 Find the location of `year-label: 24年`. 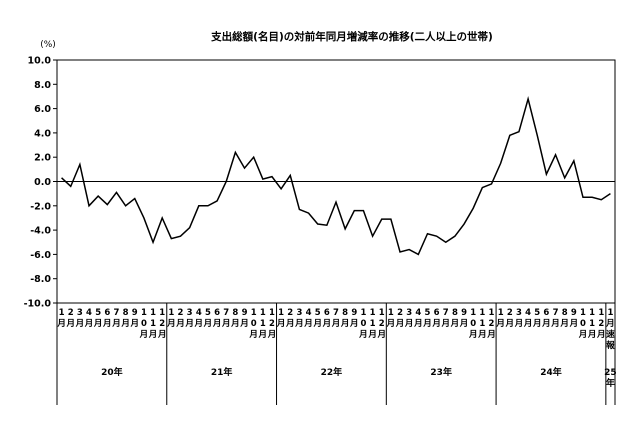

year-label: 24年 is located at coordinates (551, 372).